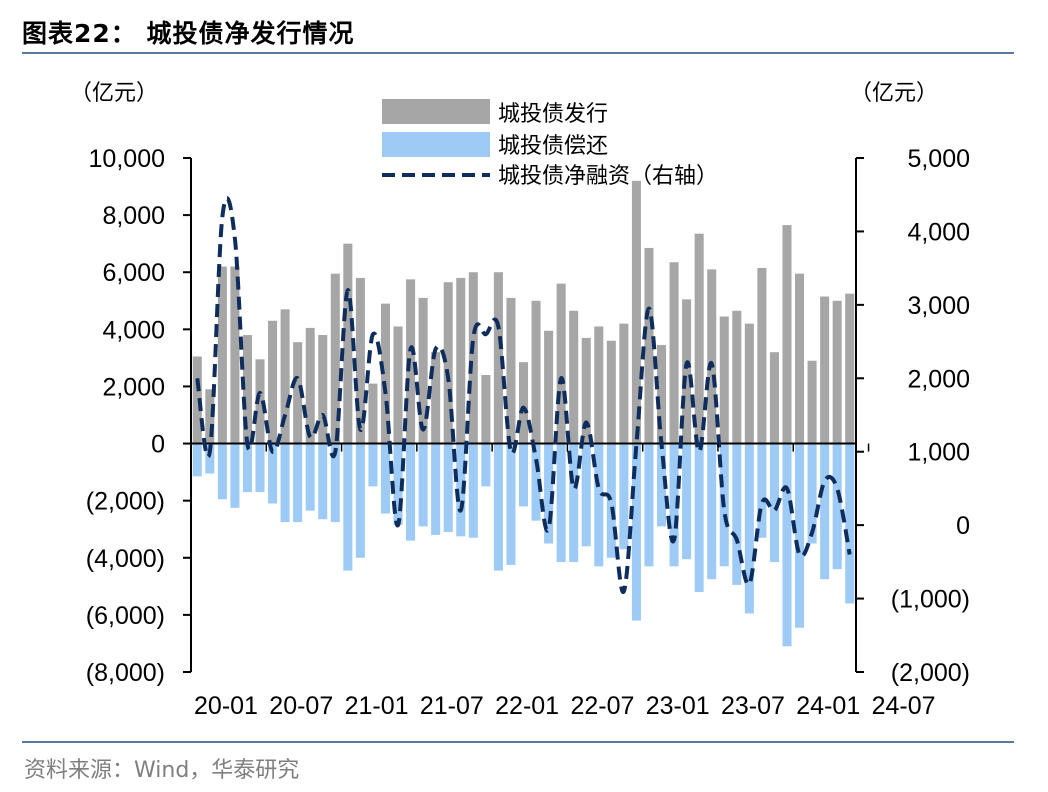 This screenshot has width=1048, height=792. I want to click on right-tick-label: (2,000), so click(930, 673).